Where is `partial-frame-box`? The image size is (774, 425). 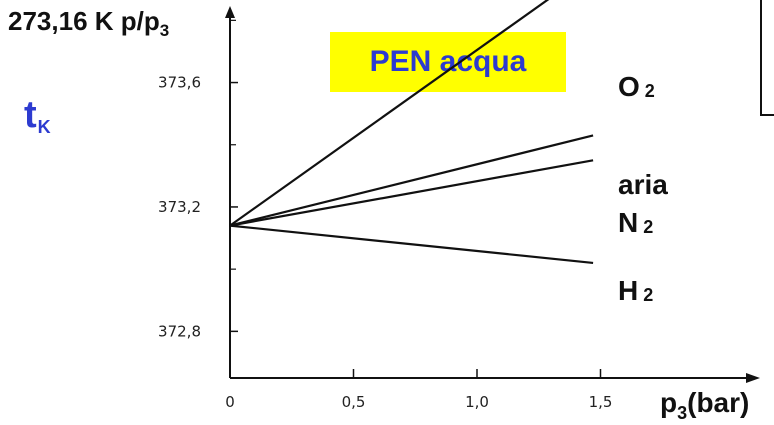 partial-frame-box is located at coordinates (767, 58).